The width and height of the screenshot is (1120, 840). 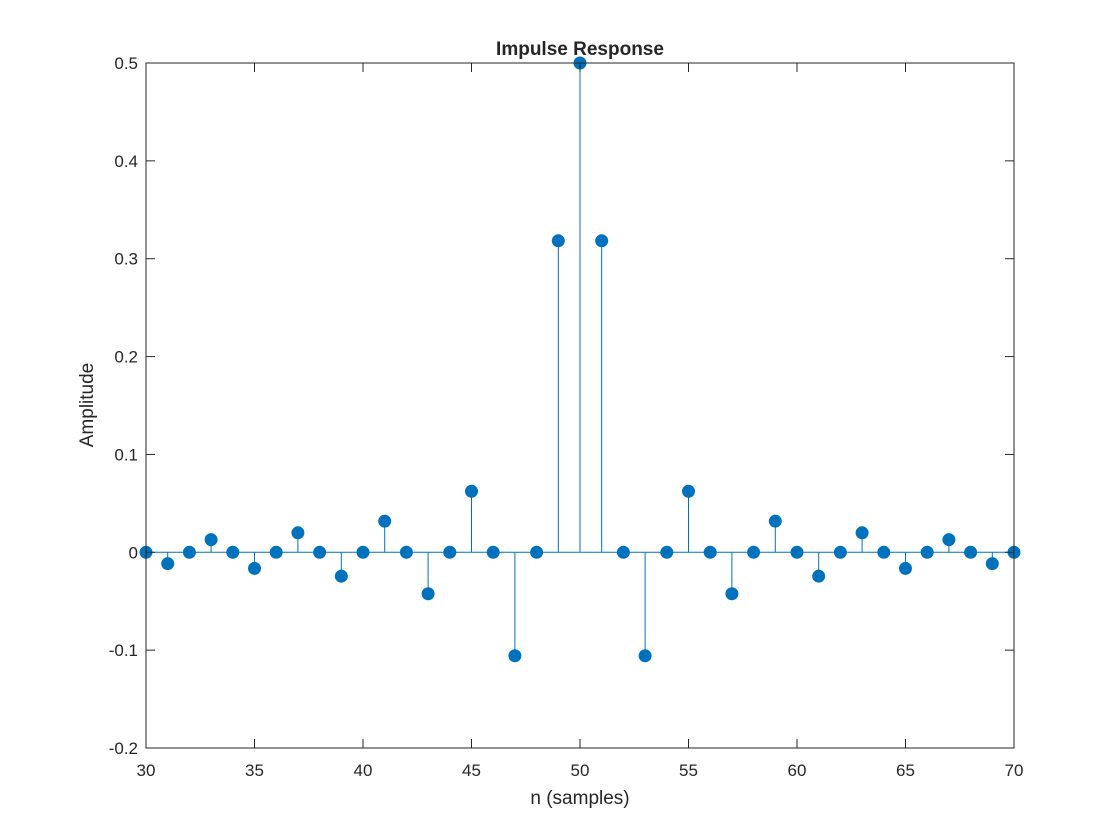 What do you see at coordinates (1014, 770) in the screenshot?
I see `x-tick-label: 70` at bounding box center [1014, 770].